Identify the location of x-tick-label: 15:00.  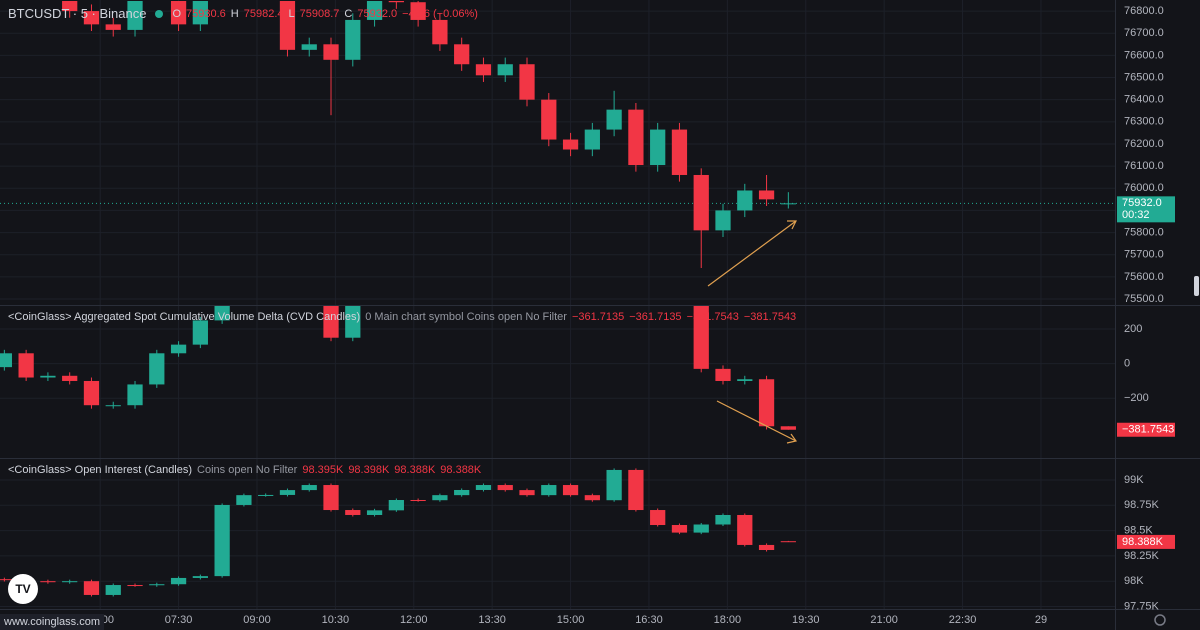
(571, 620).